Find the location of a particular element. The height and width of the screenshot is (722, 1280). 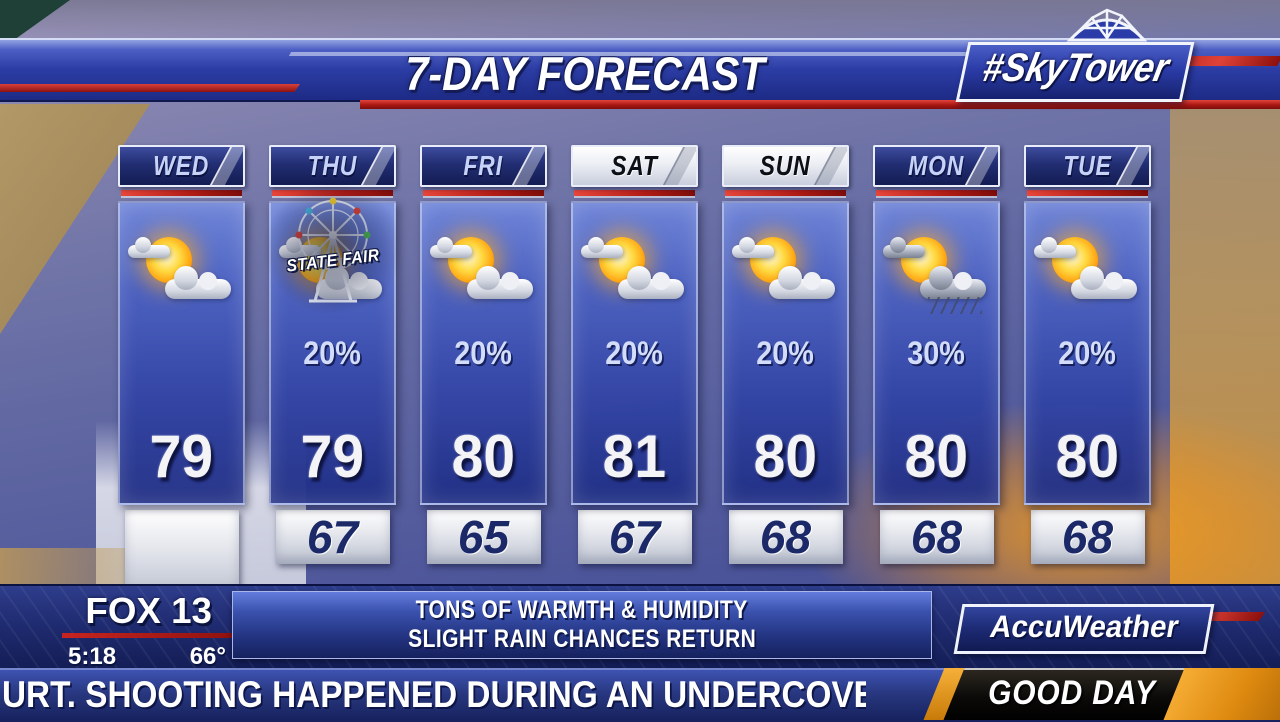

forecast-day: TUE 20% 80 68 is located at coordinates (1087, 370).